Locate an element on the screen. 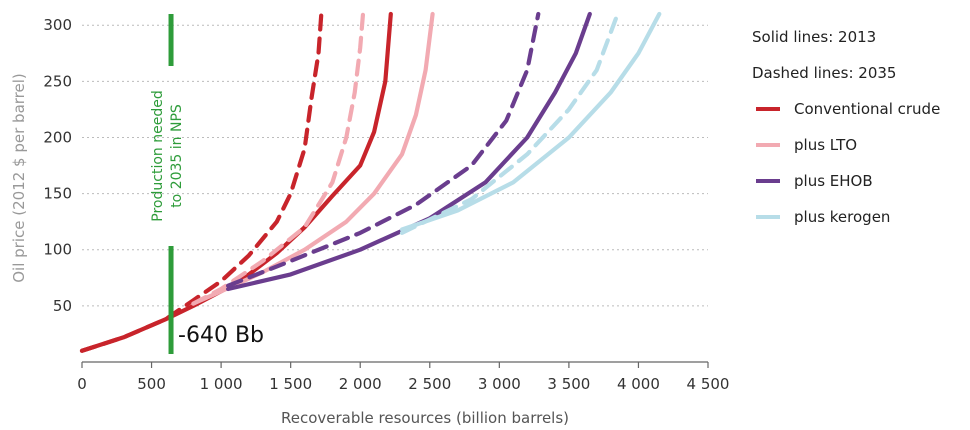 Image resolution: width=970 pixels, height=430 pixels. annotations: Production needed to 2035 in NPS -640 Bb is located at coordinates (207, 184).